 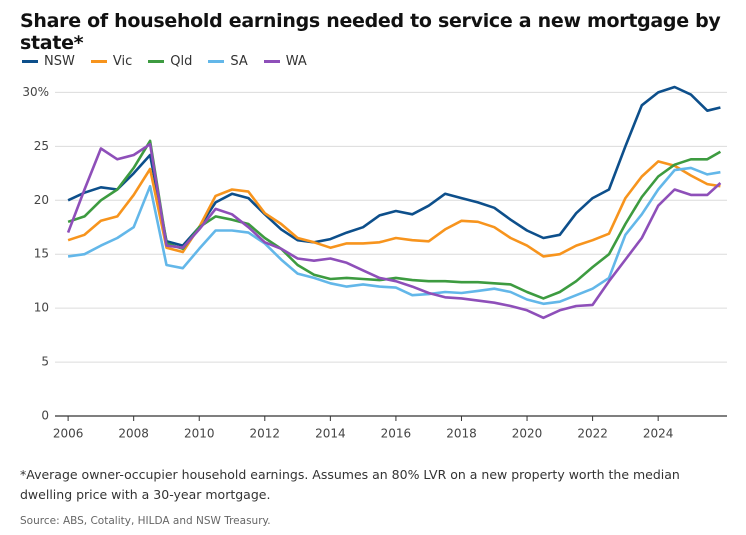 What do you see at coordinates (68, 434) in the screenshot?
I see `x-tick-label: 2006` at bounding box center [68, 434].